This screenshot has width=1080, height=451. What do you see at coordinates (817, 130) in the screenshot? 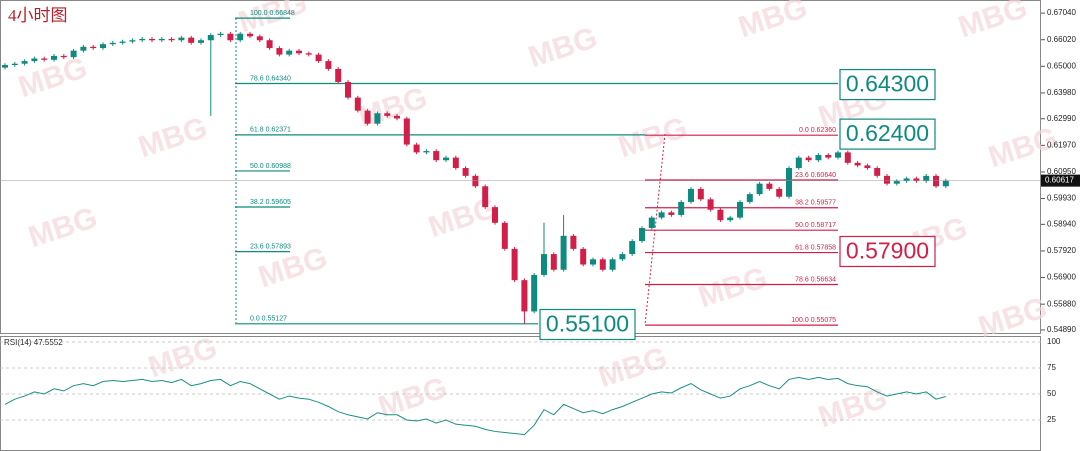
I see `fib-label: 0.0 0.62360` at bounding box center [817, 130].